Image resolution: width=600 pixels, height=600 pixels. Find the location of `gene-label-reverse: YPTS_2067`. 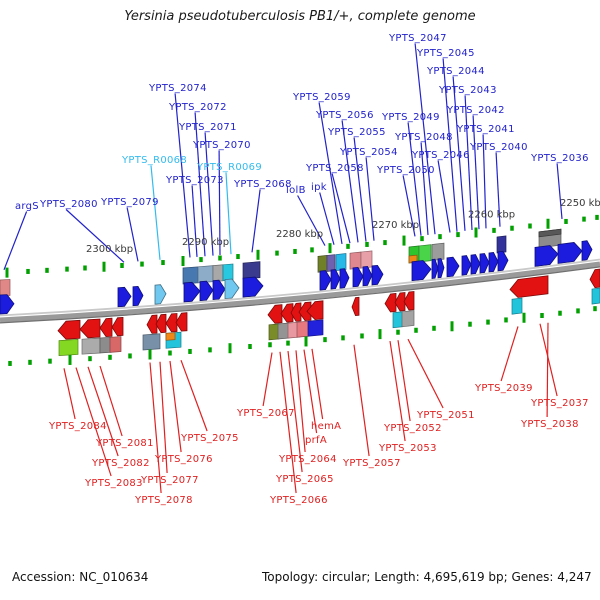

gene-label-reverse: YPTS_2067 is located at coordinates (265, 413).